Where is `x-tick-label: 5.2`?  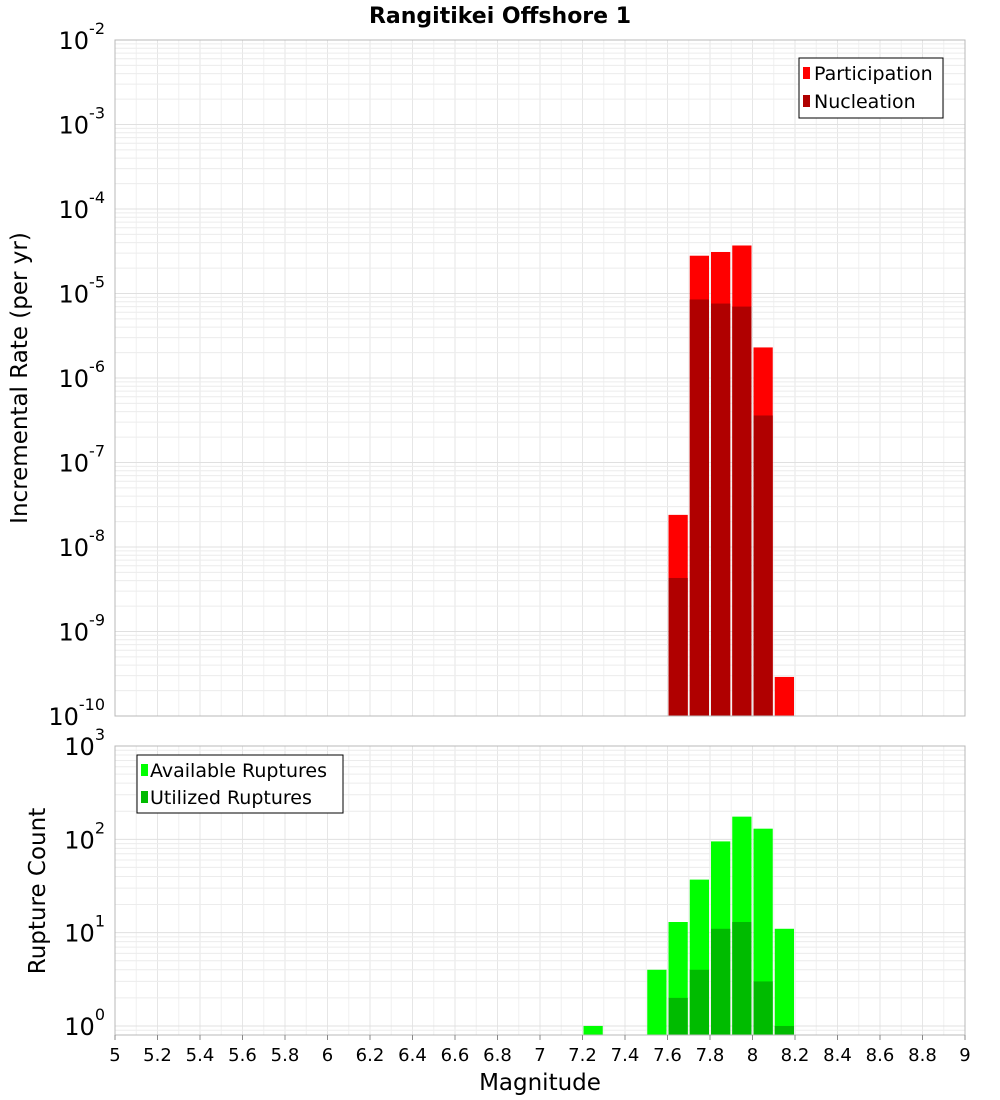 x-tick-label: 5.2 is located at coordinates (157, 1055).